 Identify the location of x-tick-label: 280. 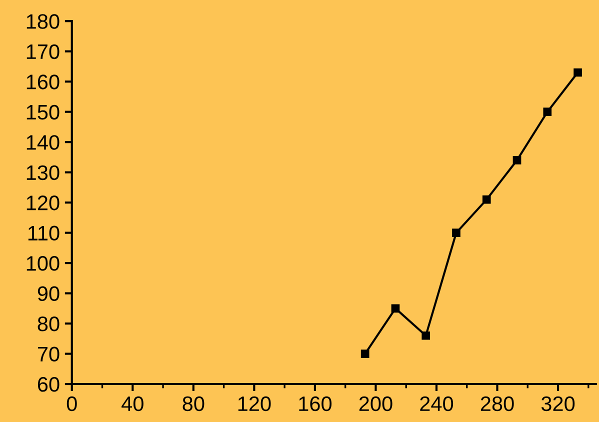
(497, 404).